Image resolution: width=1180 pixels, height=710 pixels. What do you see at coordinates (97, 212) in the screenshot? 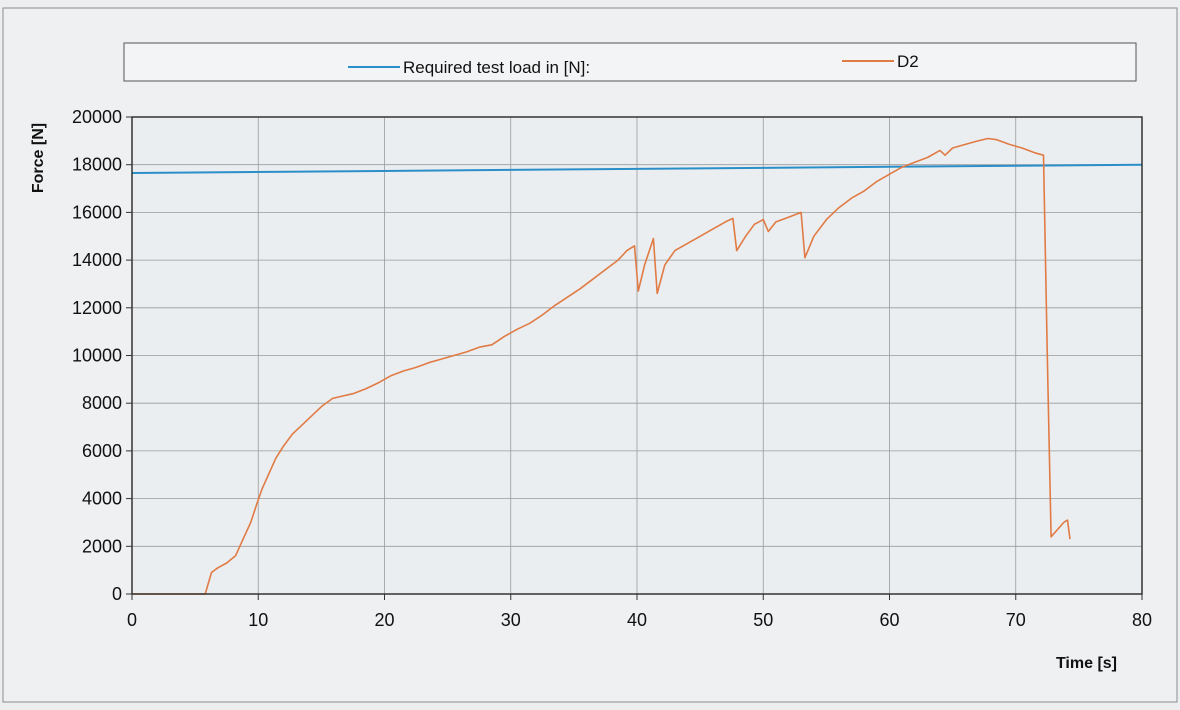
I see `y-tick-label-8: 16000` at bounding box center [97, 212].